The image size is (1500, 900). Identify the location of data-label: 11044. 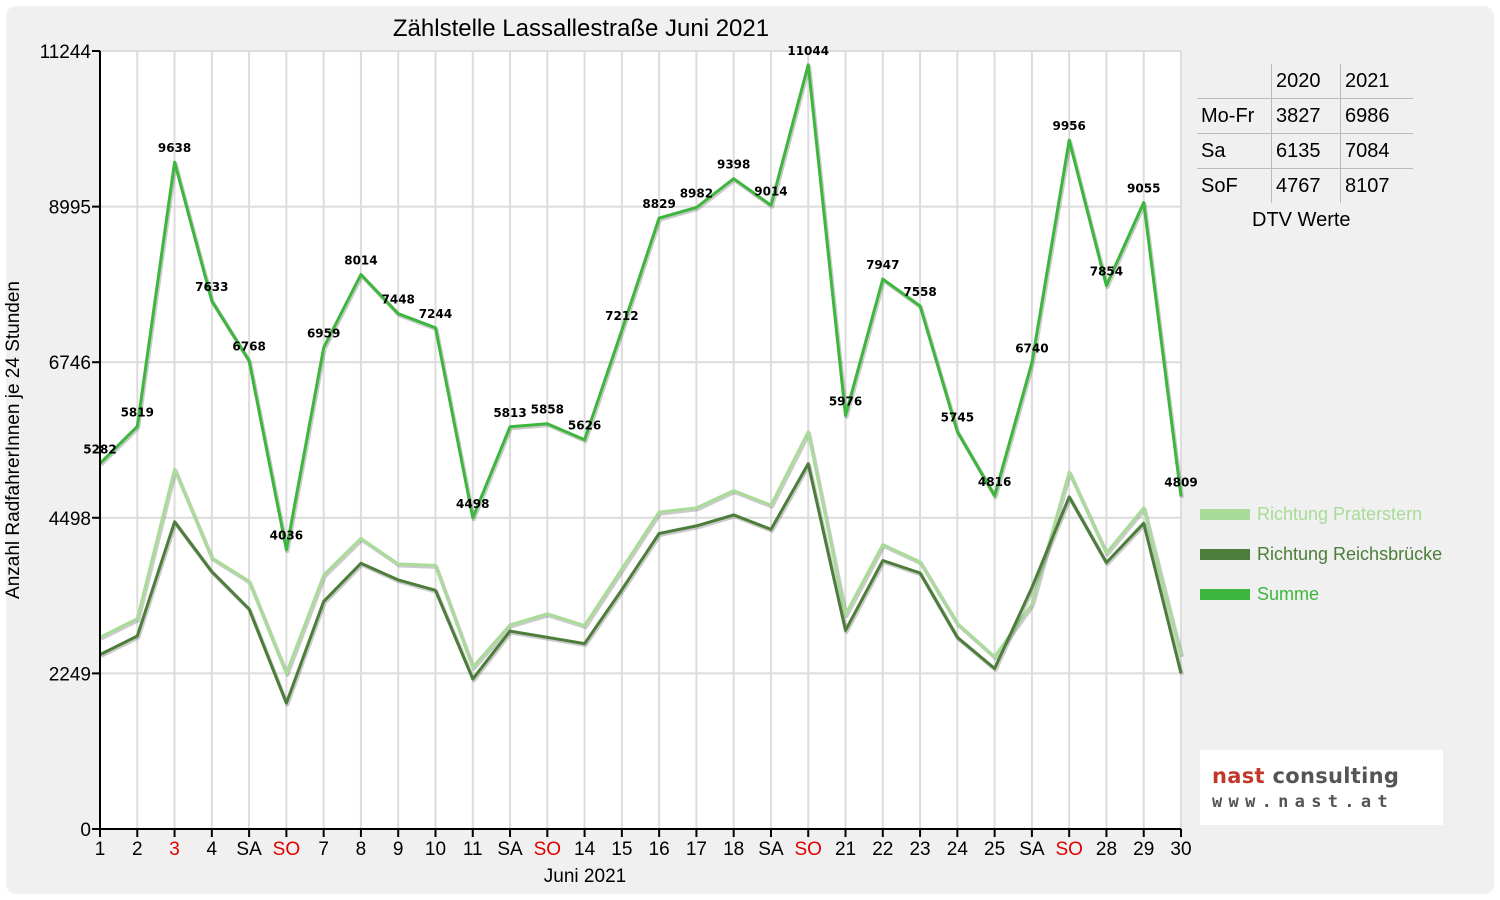
(808, 51).